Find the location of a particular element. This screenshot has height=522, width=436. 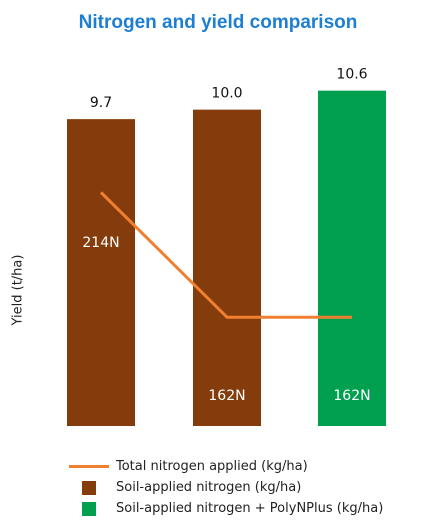

chart-title: Nitrogen and yield comparison is located at coordinates (218, 22).